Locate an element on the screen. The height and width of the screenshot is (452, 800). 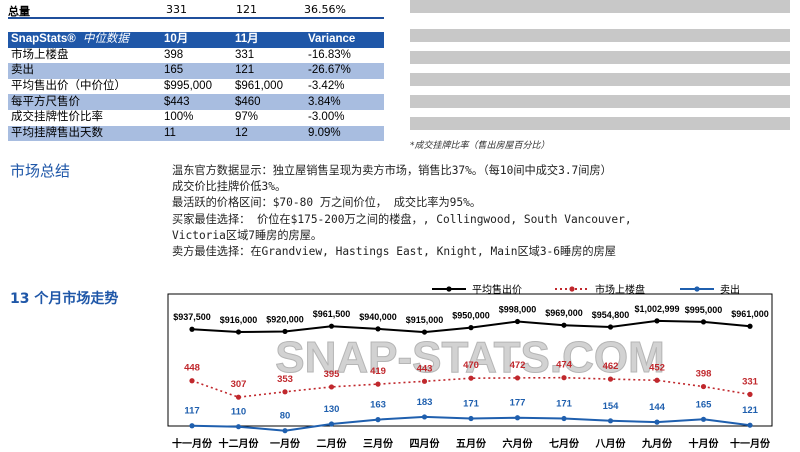
table-row: 卖出 165 121 -26.67% is located at coordinates (196, 71).